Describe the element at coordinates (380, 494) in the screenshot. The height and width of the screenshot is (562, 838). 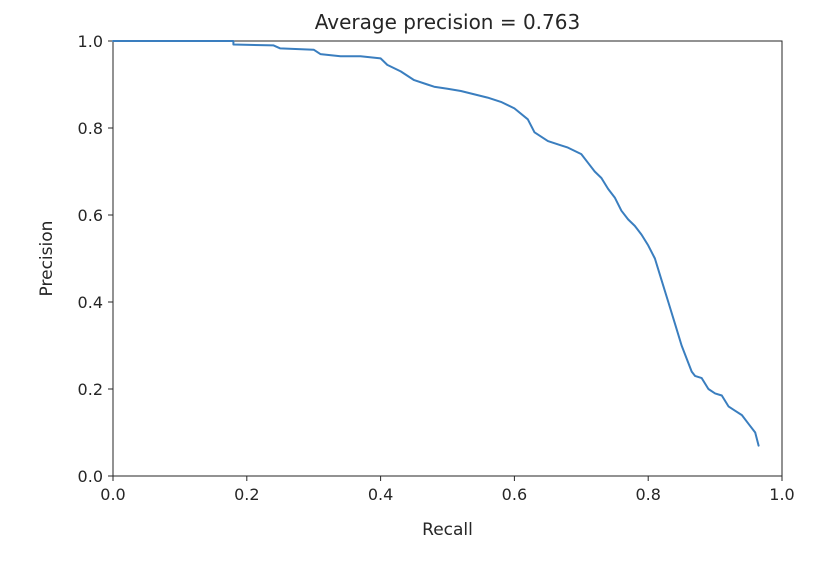
I see `x-tick-label: 0.4` at that location.